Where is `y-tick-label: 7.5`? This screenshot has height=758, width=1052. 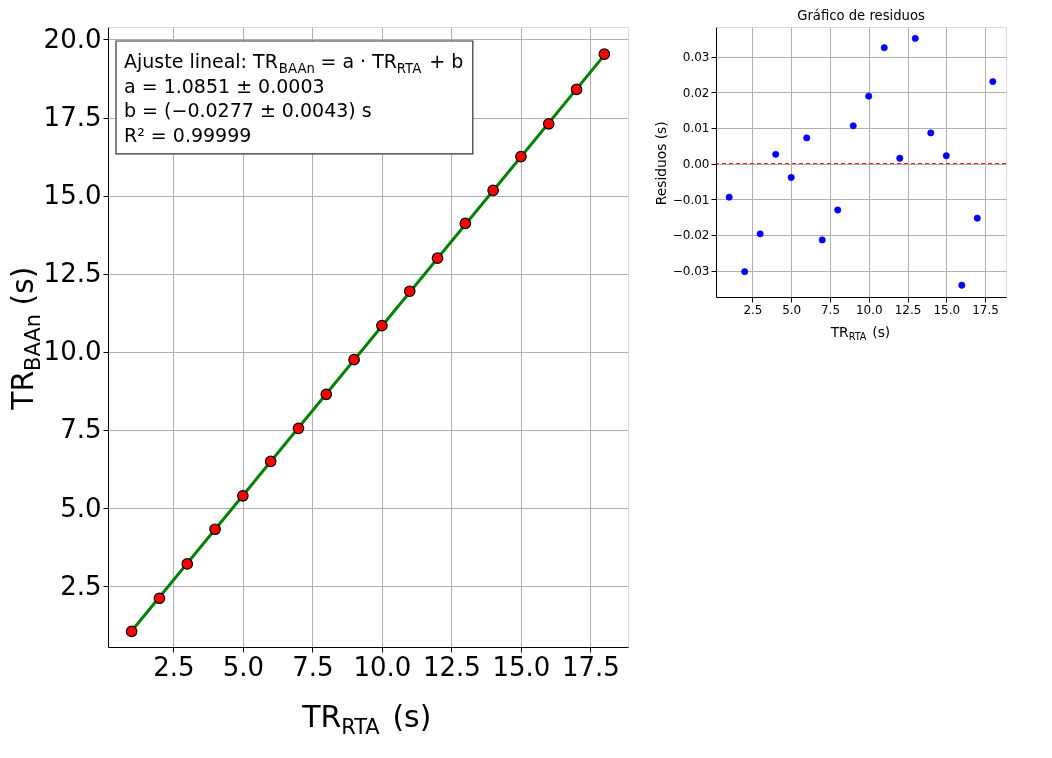
y-tick-label: 7.5 is located at coordinates (81, 429).